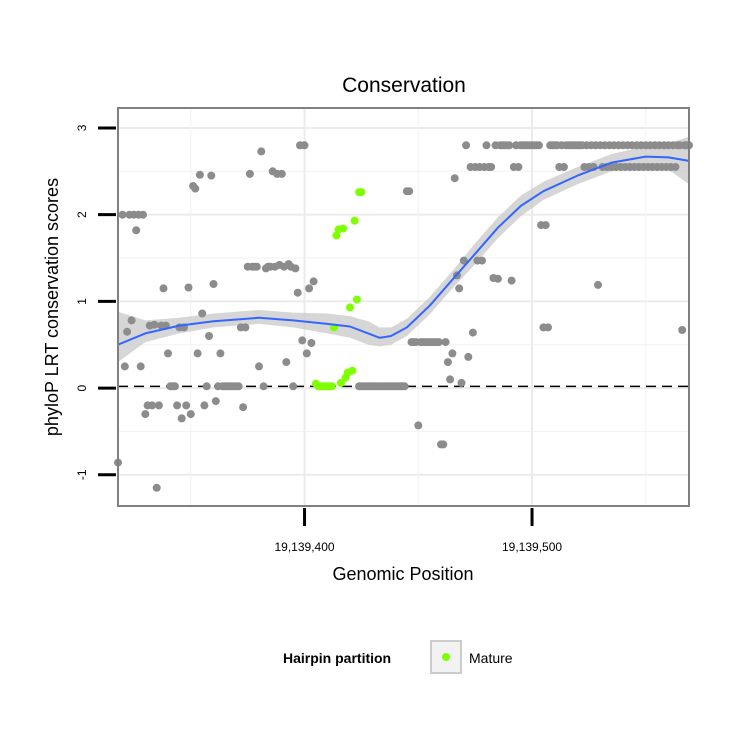  What do you see at coordinates (491, 658) in the screenshot?
I see `legend-label-mature: Mature` at bounding box center [491, 658].